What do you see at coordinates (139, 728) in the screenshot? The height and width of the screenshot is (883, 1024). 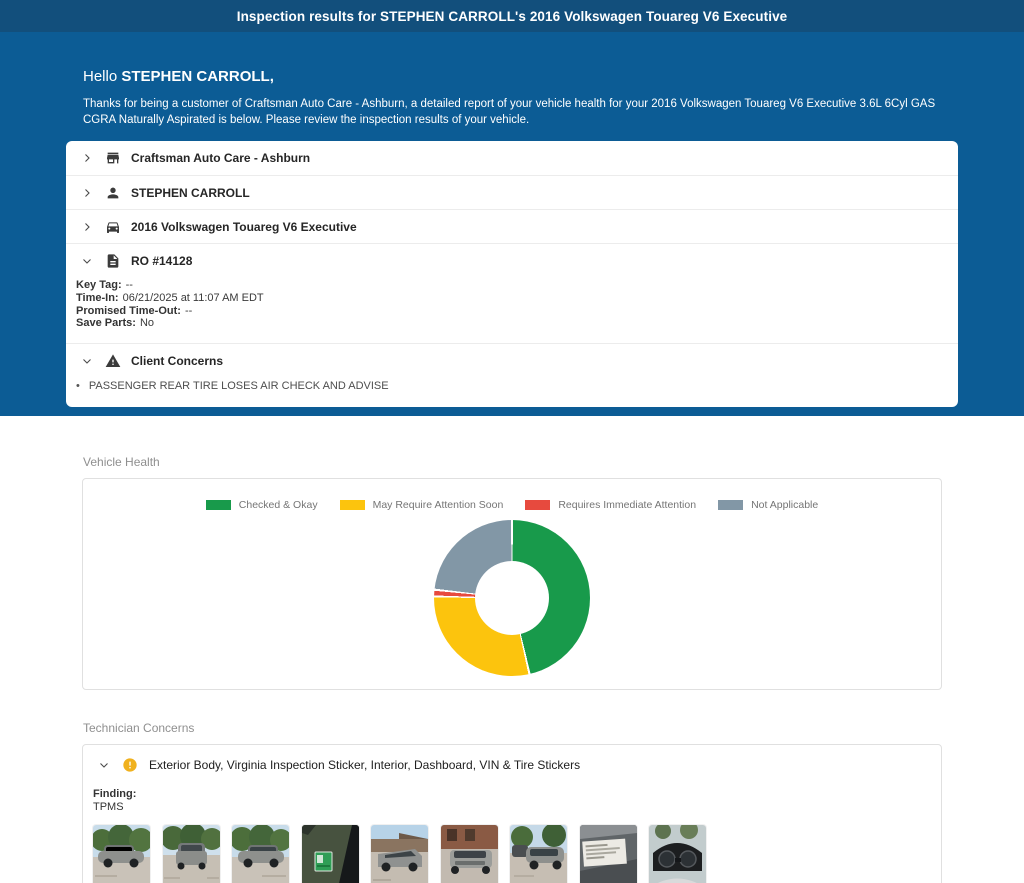 I see `technician-concerns-section-title: Technician Concerns` at bounding box center [139, 728].